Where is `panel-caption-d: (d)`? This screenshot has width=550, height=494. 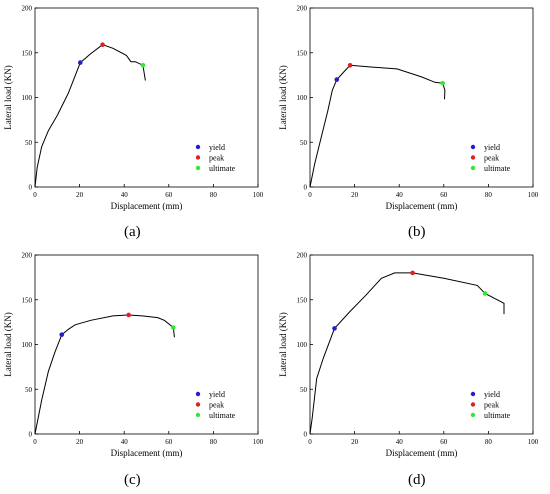
panel-caption-d: (d) is located at coordinates (417, 480).